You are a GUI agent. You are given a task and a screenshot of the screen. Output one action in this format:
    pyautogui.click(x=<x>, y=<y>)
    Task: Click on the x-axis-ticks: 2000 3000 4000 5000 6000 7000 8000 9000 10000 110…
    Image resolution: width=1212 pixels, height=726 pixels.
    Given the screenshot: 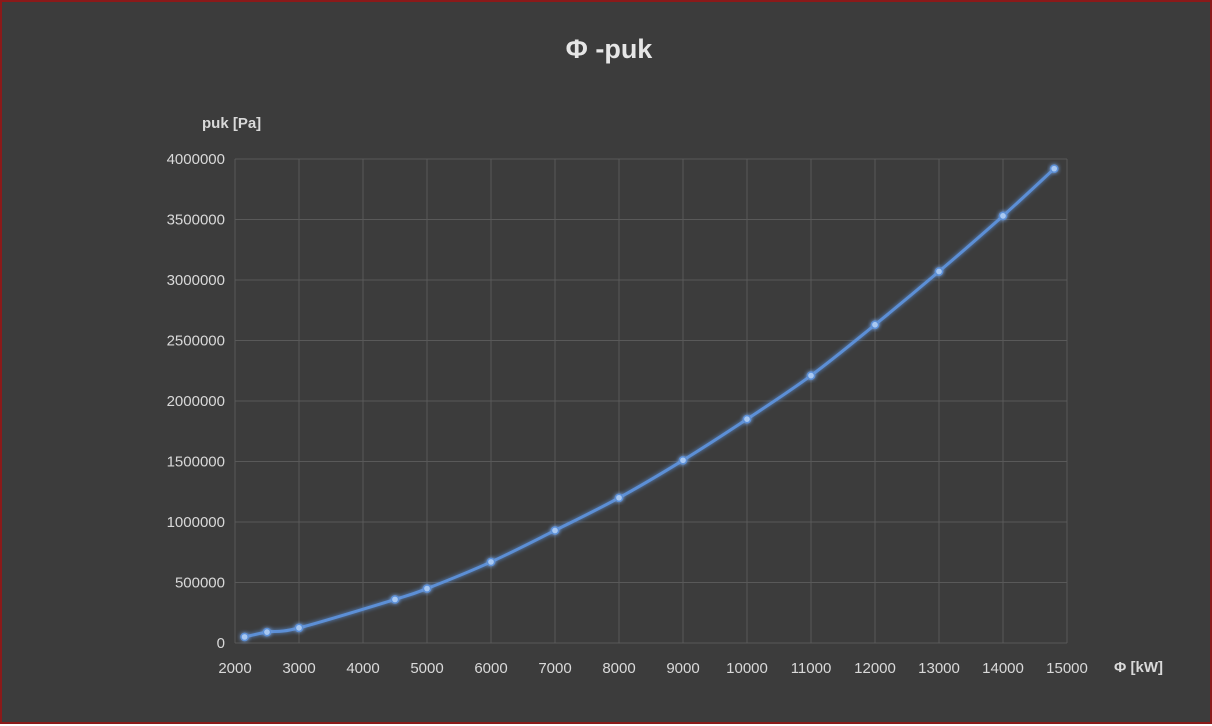 What is the action you would take?
    pyautogui.click(x=653, y=668)
    